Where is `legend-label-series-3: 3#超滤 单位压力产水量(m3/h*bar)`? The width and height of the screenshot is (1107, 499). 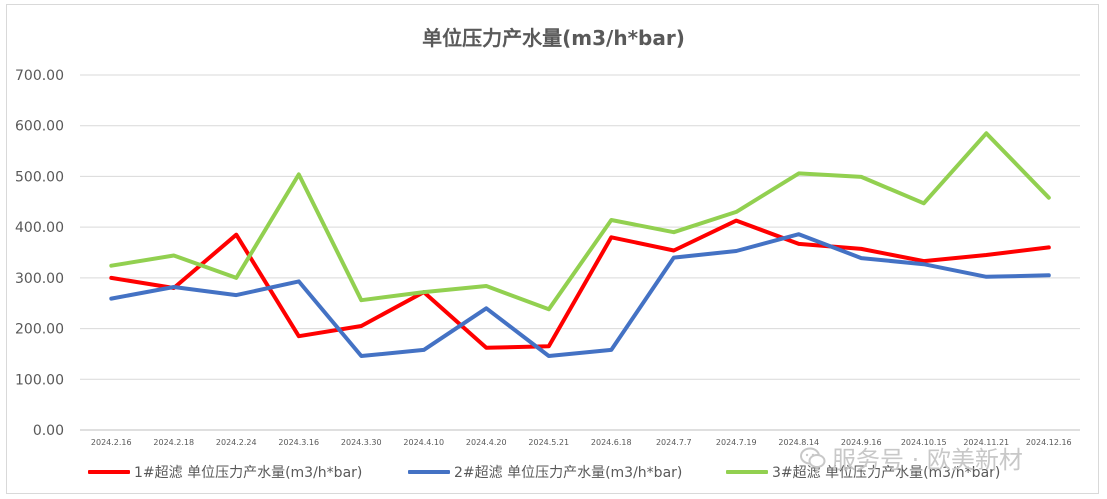 legend-label-series-3: 3#超滤 单位压力产水量(m3/h*bar) is located at coordinates (886, 473).